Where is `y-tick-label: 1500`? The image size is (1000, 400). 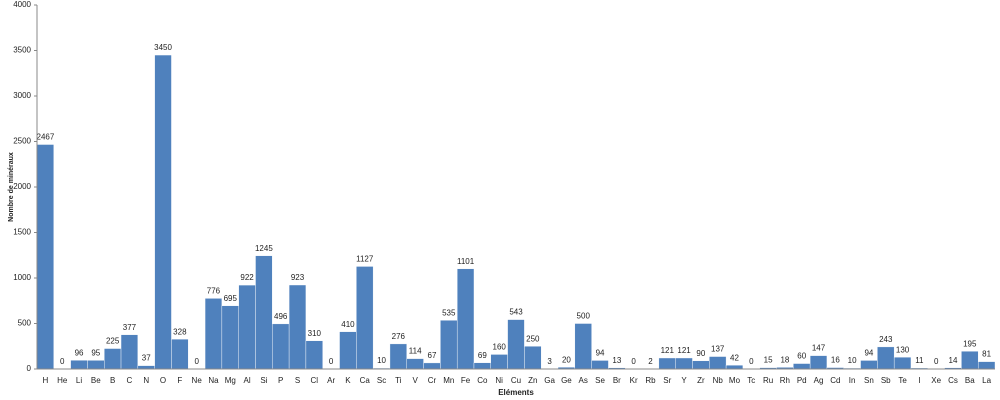 y-tick-label: 1500 is located at coordinates (22, 232).